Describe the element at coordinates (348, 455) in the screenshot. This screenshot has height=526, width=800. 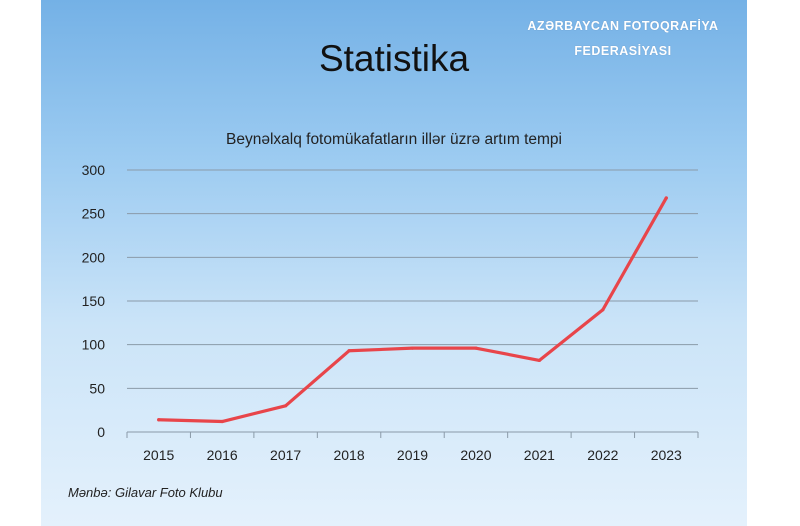
I see `x-tick-label: 2018` at that location.